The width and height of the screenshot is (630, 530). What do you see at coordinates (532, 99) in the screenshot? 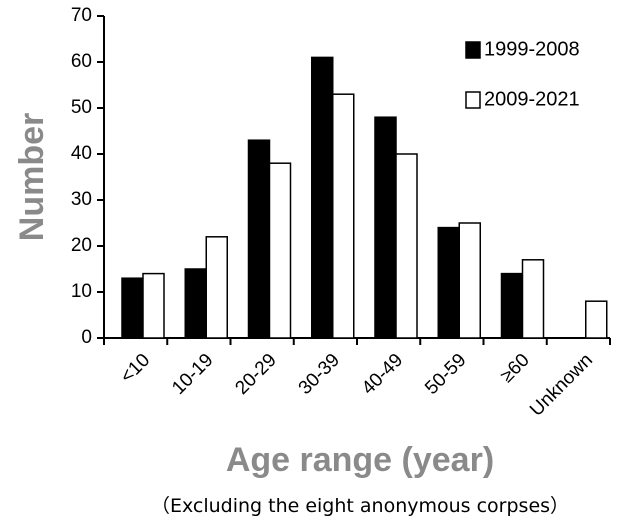
I see `legend-label: 2009-2021` at bounding box center [532, 99].